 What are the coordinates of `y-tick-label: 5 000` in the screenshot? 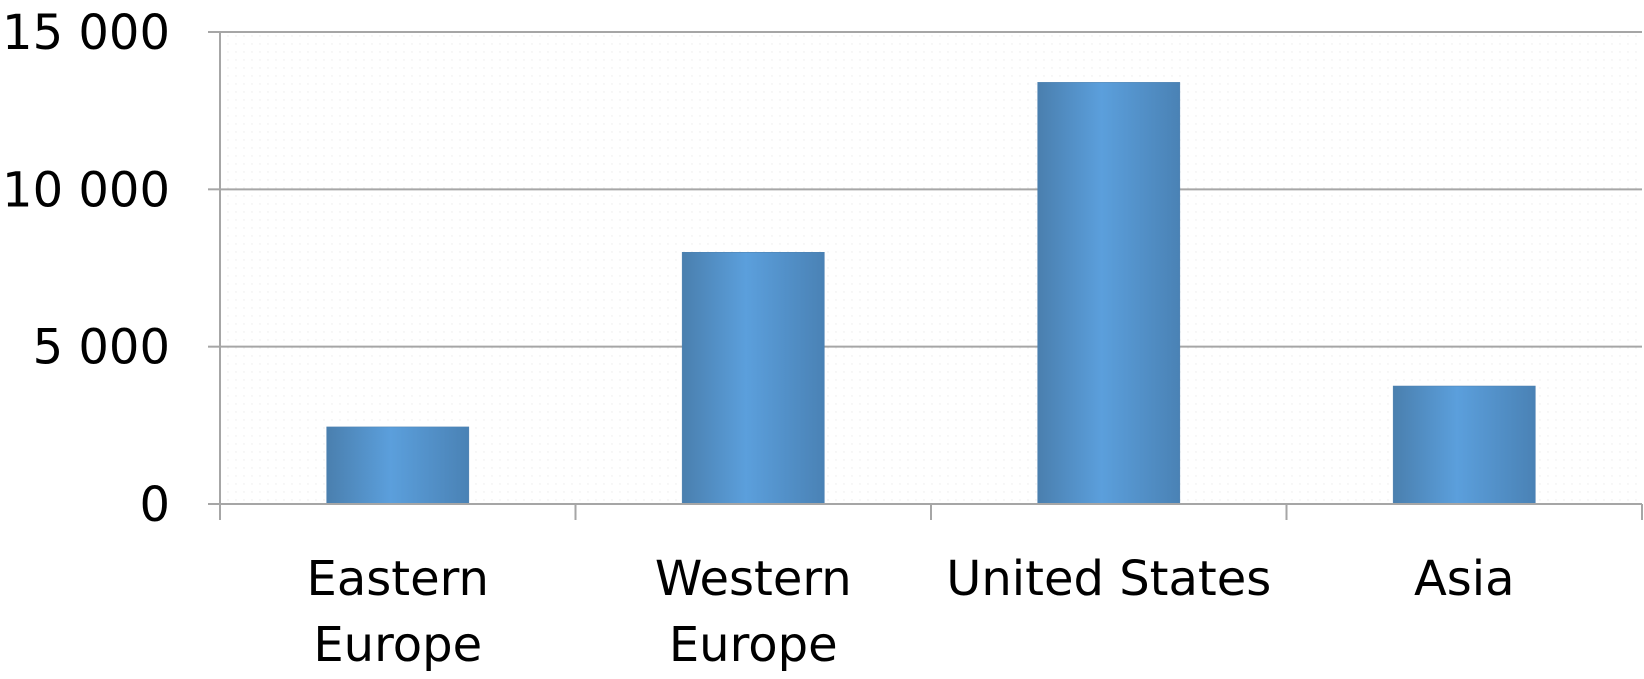 It's located at (101, 348).